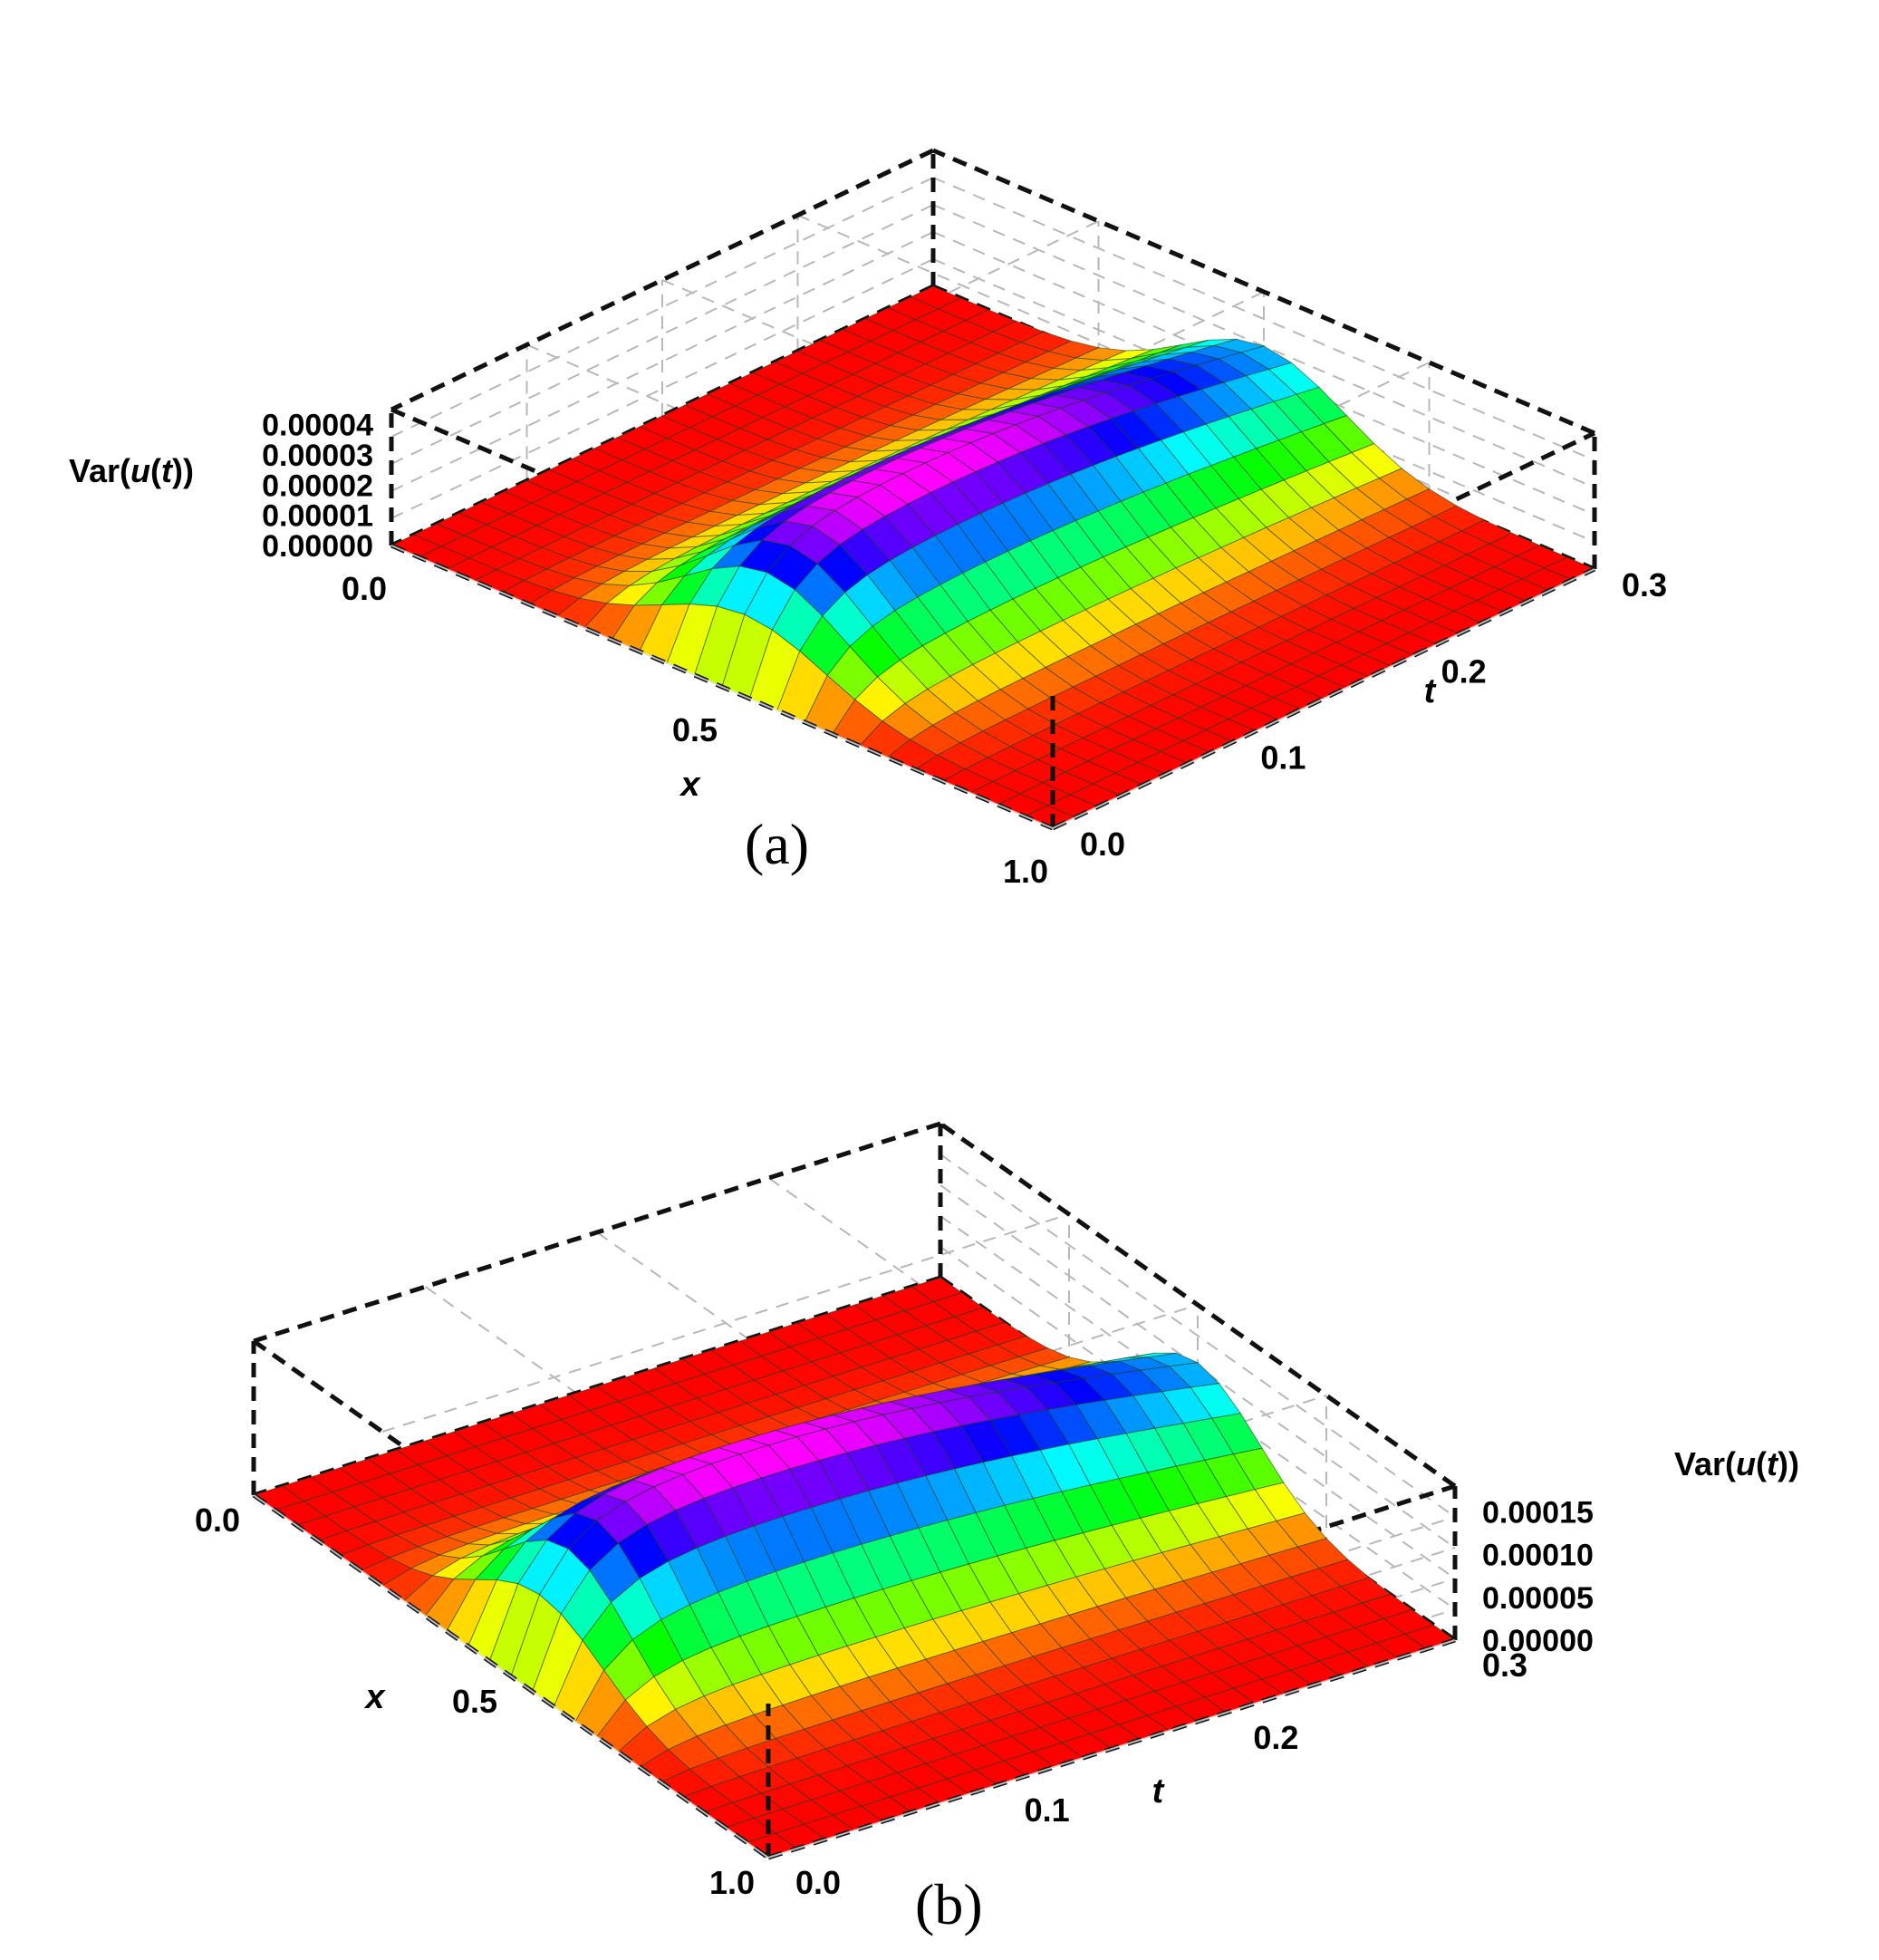  What do you see at coordinates (949, 1904) in the screenshot?
I see `panel-label-b: (b)` at bounding box center [949, 1904].